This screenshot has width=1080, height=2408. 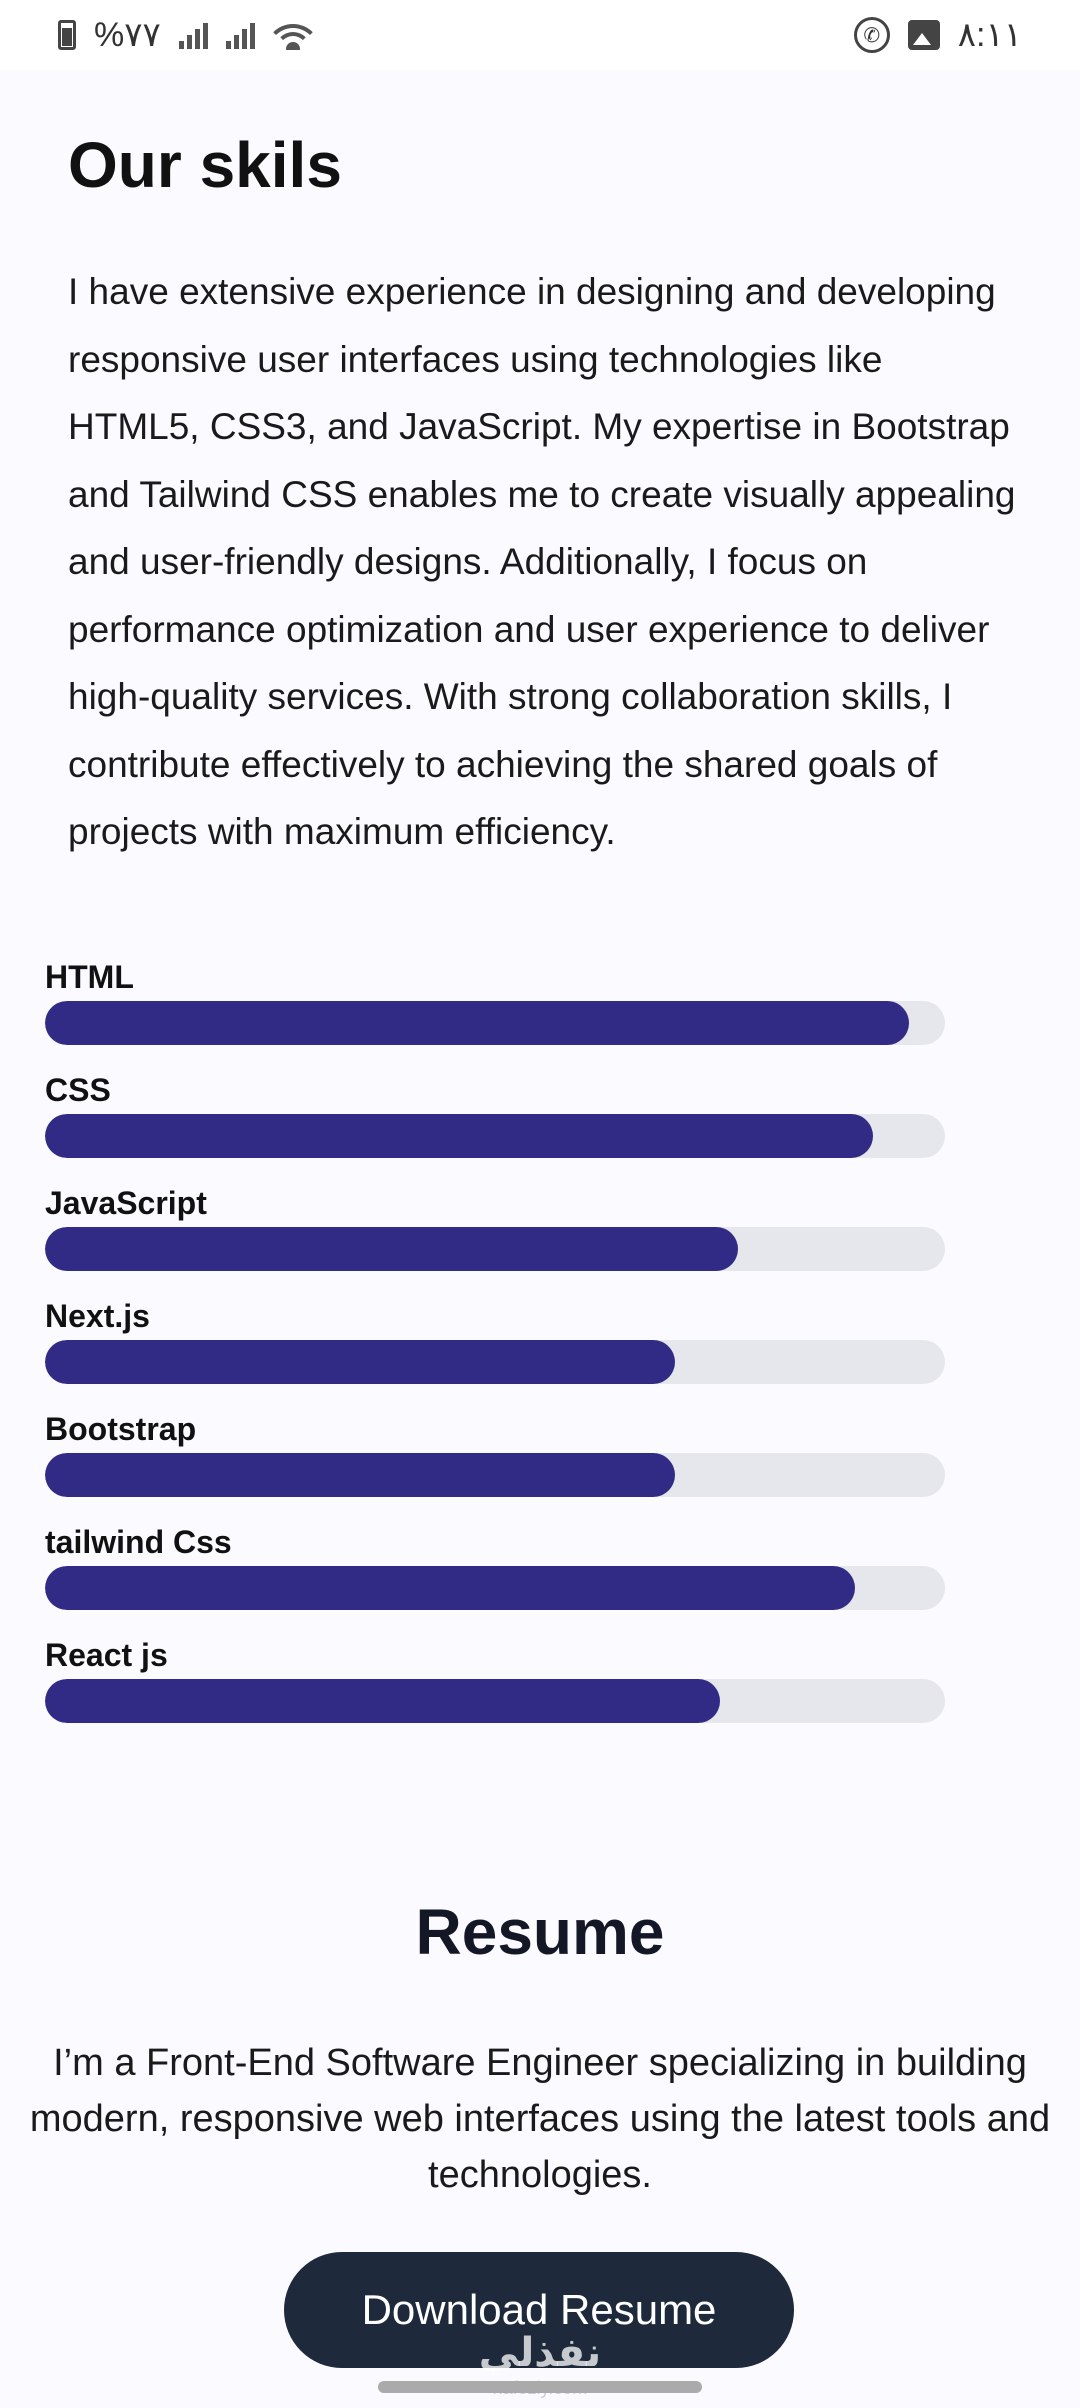 What do you see at coordinates (540, 1932) in the screenshot?
I see `resume-title: Resume` at bounding box center [540, 1932].